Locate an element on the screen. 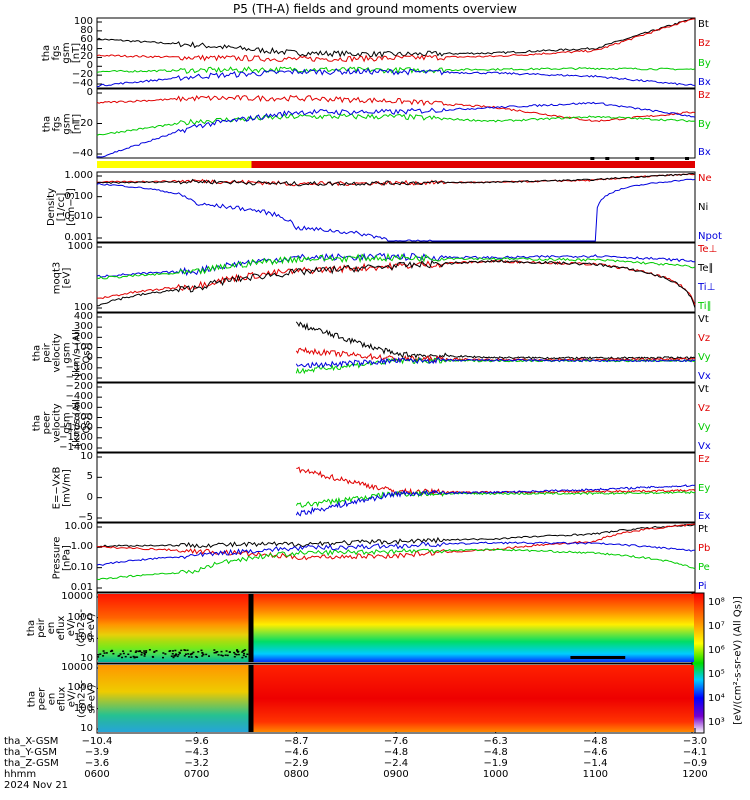 The height and width of the screenshot is (800, 750). ylabel-line: gsm is located at coordinates (66, 352).